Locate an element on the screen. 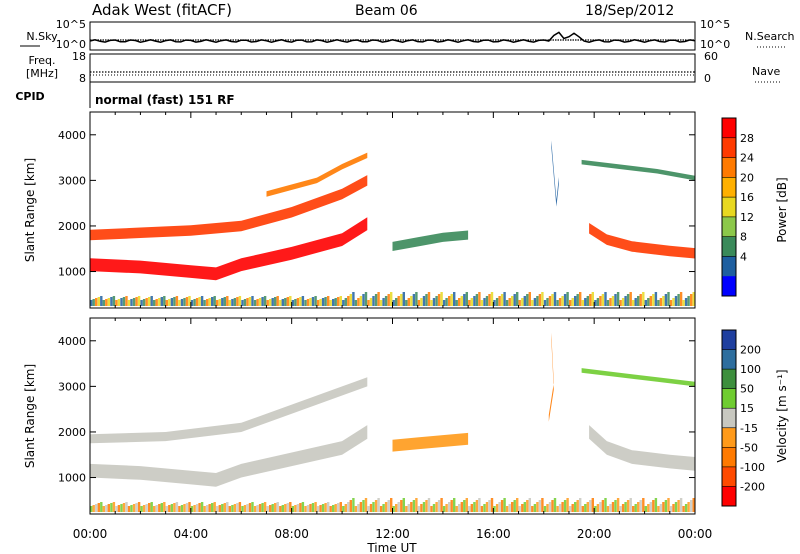 This screenshot has height=554, width=800. power-colorbar-label: 16 is located at coordinates (747, 197).